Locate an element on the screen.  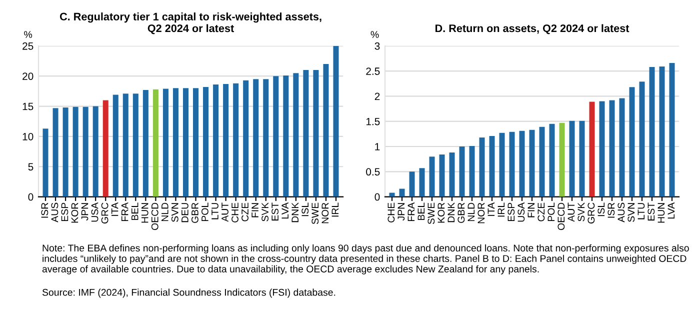
y-tick-label: 15 is located at coordinates (28, 106).